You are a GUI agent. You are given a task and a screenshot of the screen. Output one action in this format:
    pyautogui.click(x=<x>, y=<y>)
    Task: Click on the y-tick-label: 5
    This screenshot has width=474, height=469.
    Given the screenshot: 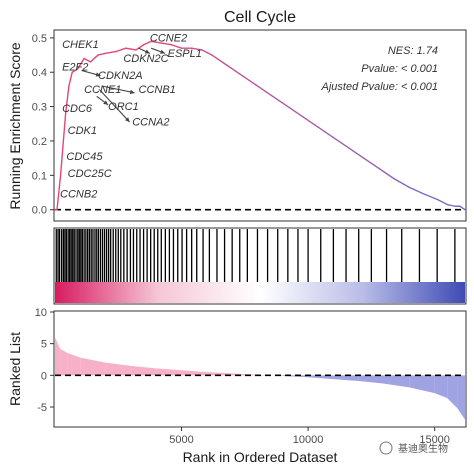 What is the action you would take?
    pyautogui.click(x=44, y=345)
    